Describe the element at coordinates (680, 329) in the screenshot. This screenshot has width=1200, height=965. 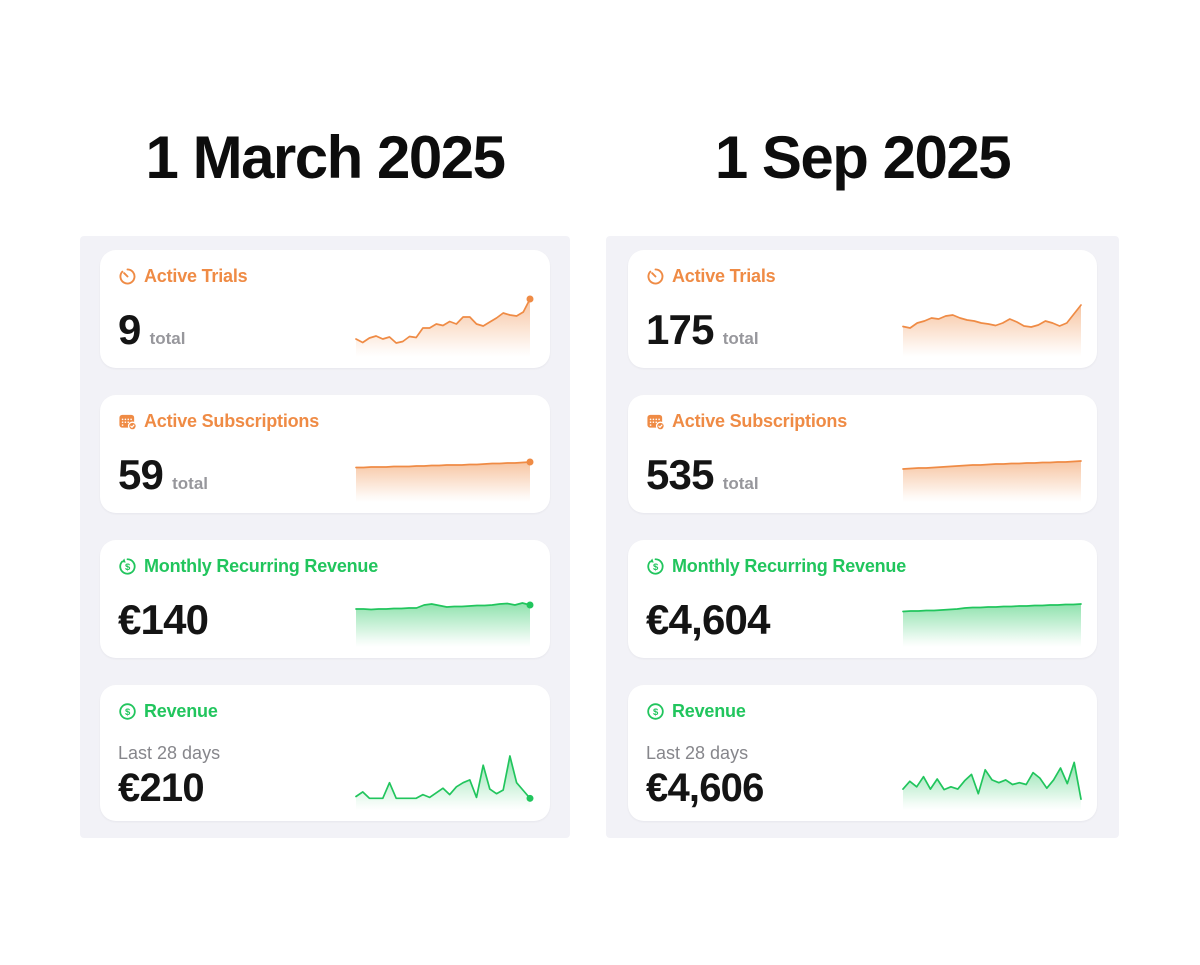
I see `metric-value: 175` at that location.